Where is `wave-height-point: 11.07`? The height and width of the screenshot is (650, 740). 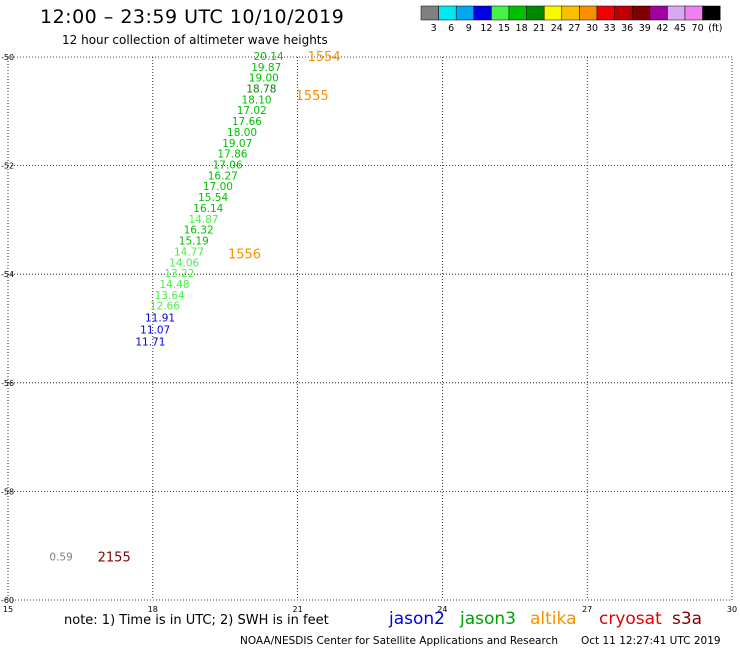
wave-height-point: 11.07 is located at coordinates (155, 331).